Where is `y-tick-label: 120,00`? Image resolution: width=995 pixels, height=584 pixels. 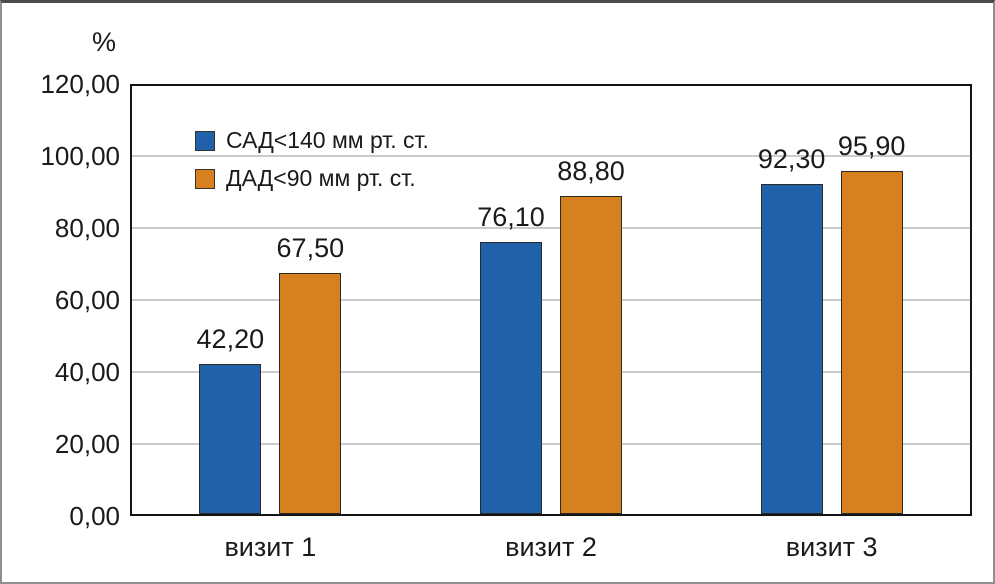 y-tick-label: 120,00 is located at coordinates (80, 84).